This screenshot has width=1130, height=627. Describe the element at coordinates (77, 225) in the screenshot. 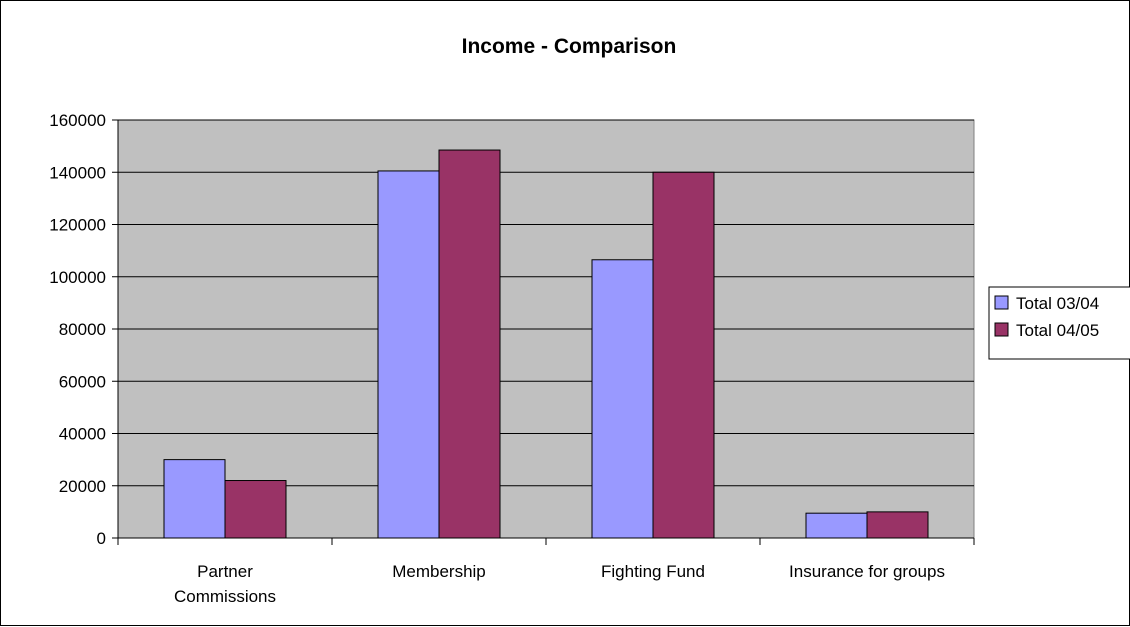

I see `y-tick-label: 120000` at that location.